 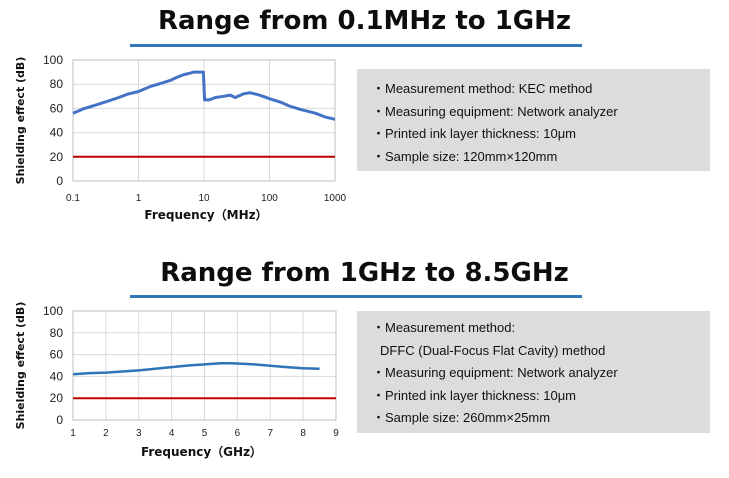 I want to click on x-axis-title: Frequency（MHz）, so click(x=205, y=214).